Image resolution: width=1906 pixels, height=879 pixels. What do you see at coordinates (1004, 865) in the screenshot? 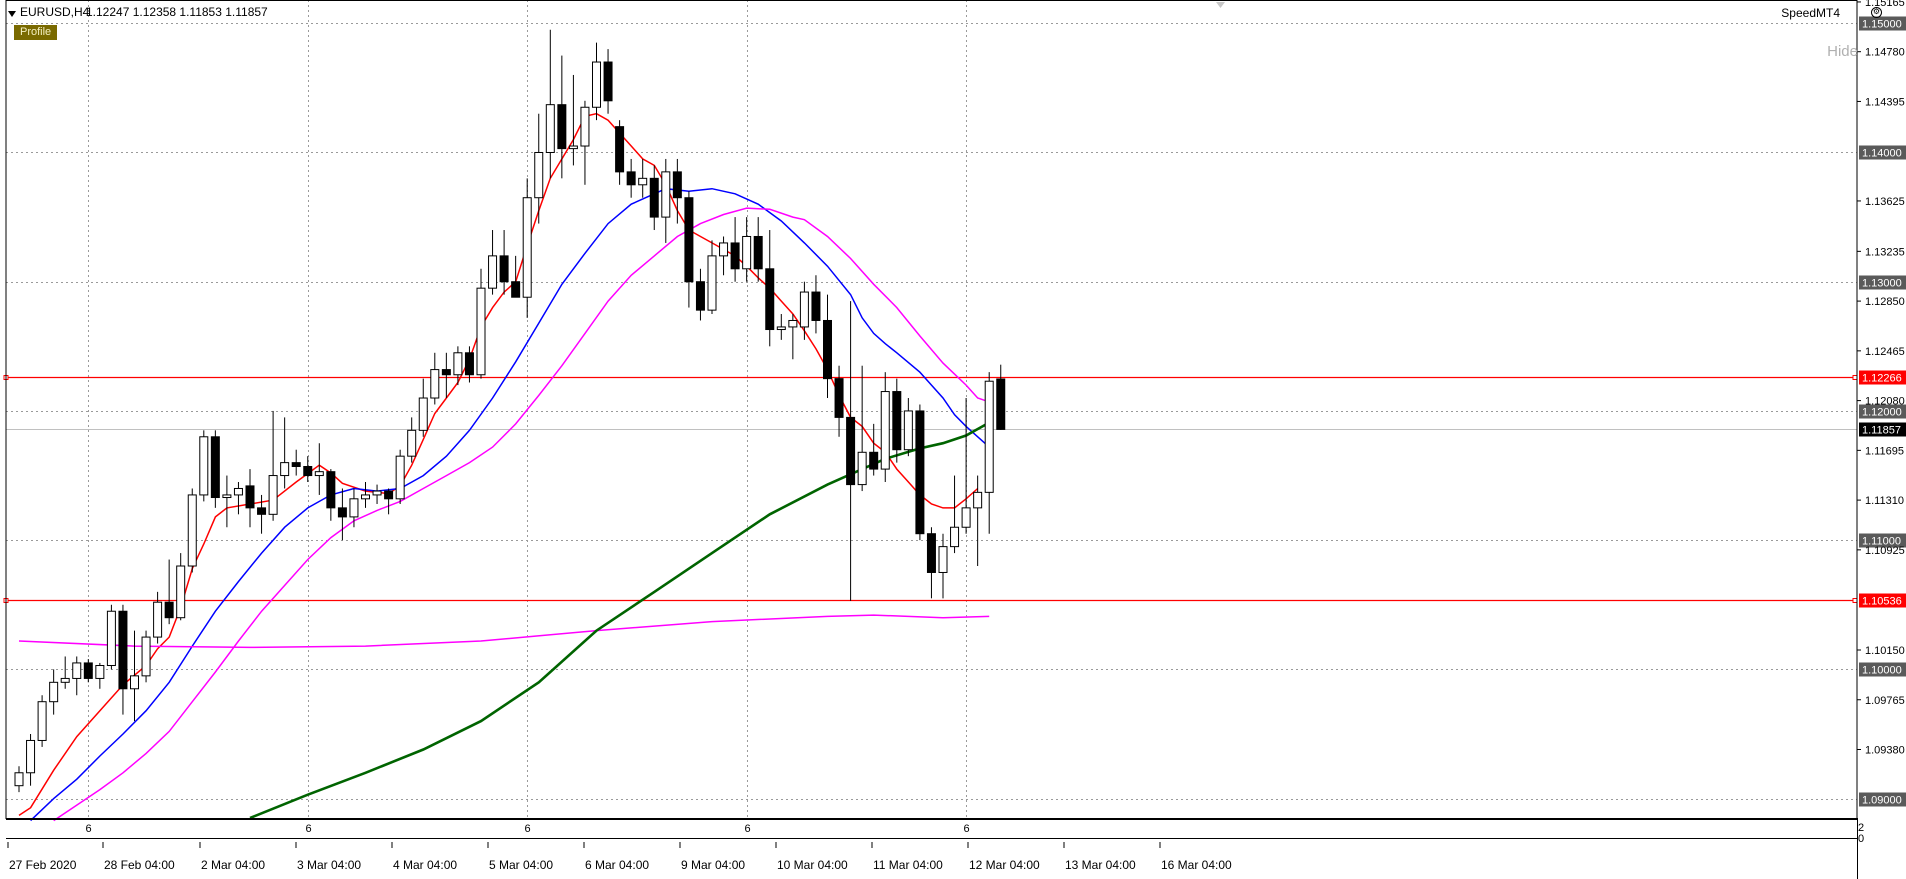
I see `time-tick-label: 12 Mar 04:00` at bounding box center [1004, 865].